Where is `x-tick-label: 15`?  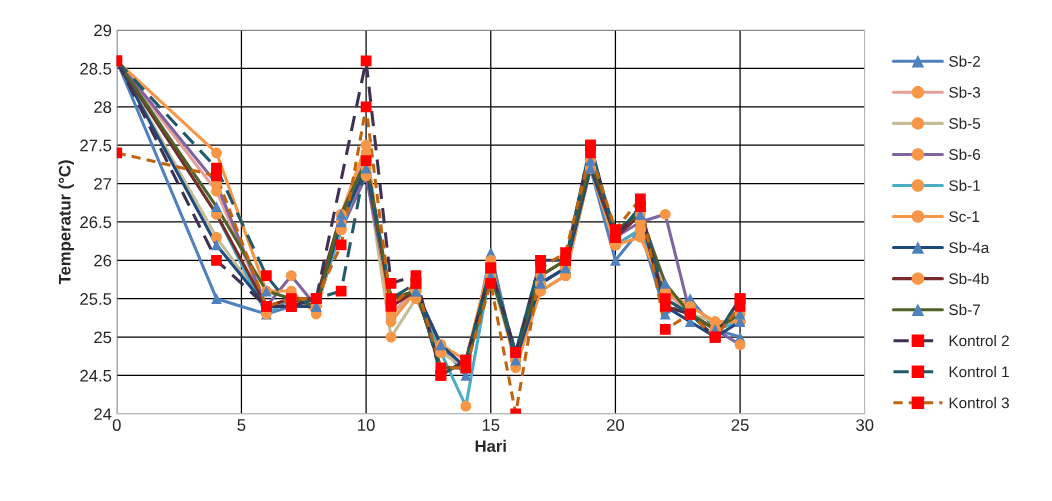
x-tick-label: 15 is located at coordinates (491, 425).